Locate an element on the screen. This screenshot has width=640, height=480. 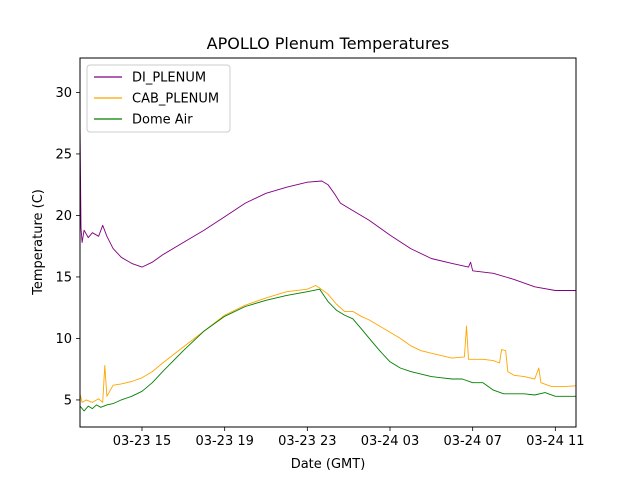
y-tick-label: 10 is located at coordinates (63, 339).